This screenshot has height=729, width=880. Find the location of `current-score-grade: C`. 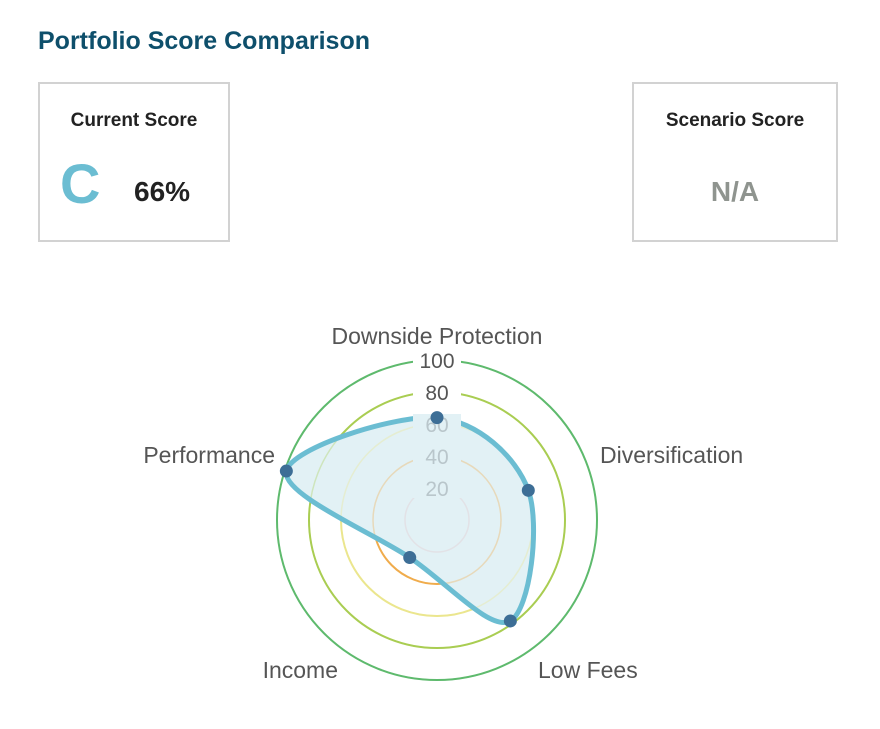

current-score-grade: C is located at coordinates (80, 183).